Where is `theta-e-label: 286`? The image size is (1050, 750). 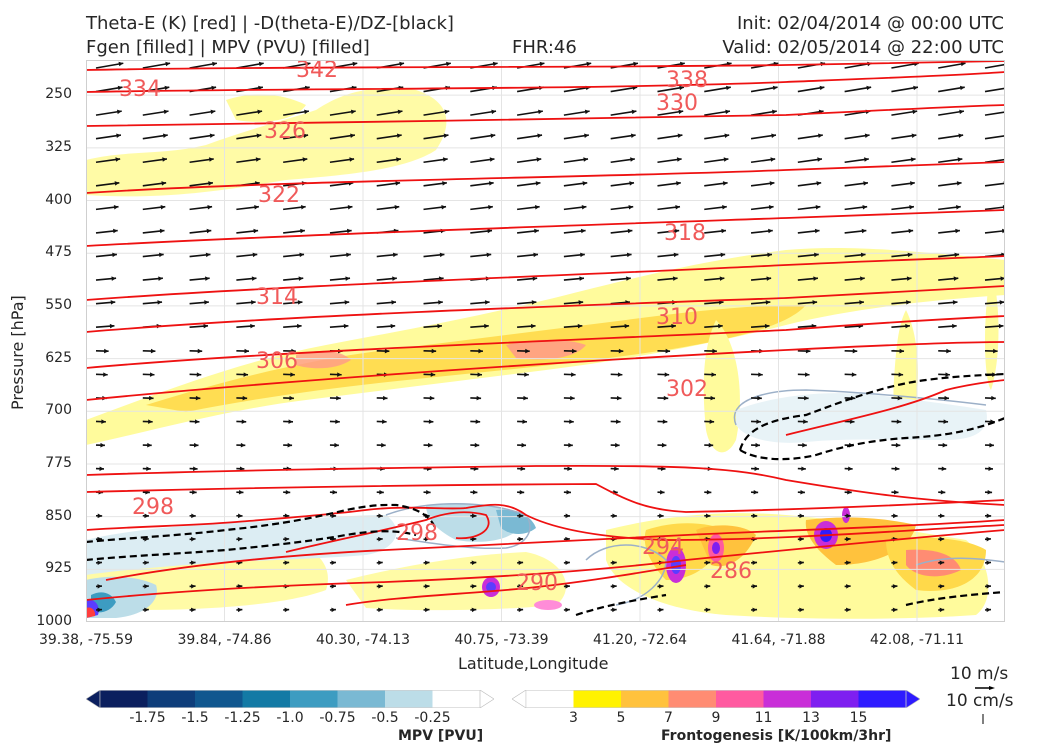 theta-e-label: 286 is located at coordinates (731, 571).